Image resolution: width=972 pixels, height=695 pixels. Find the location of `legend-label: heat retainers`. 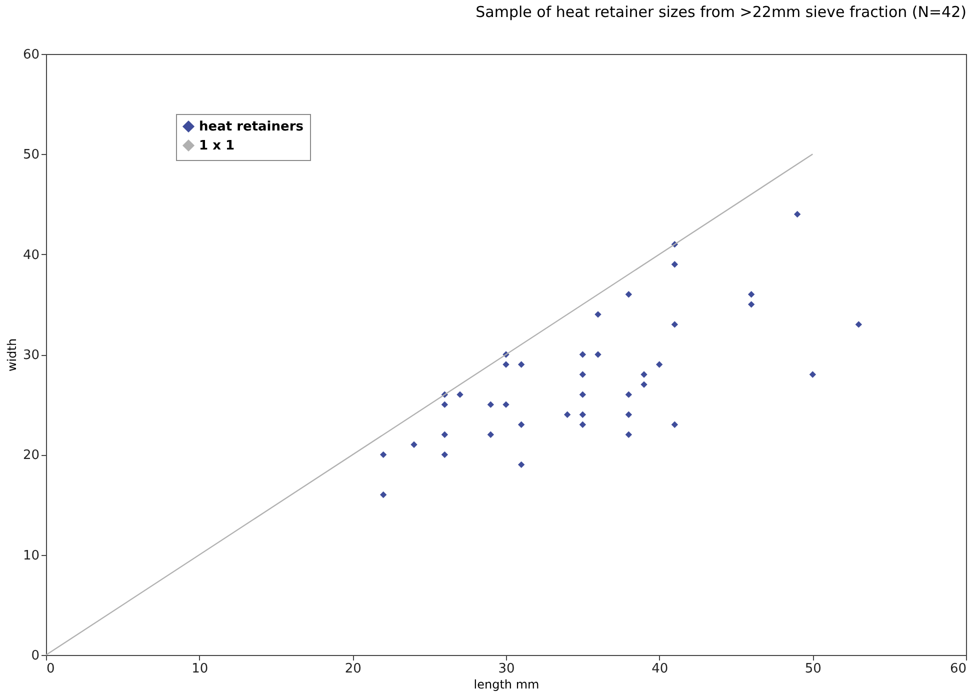

legend-label: heat retainers is located at coordinates (251, 127).